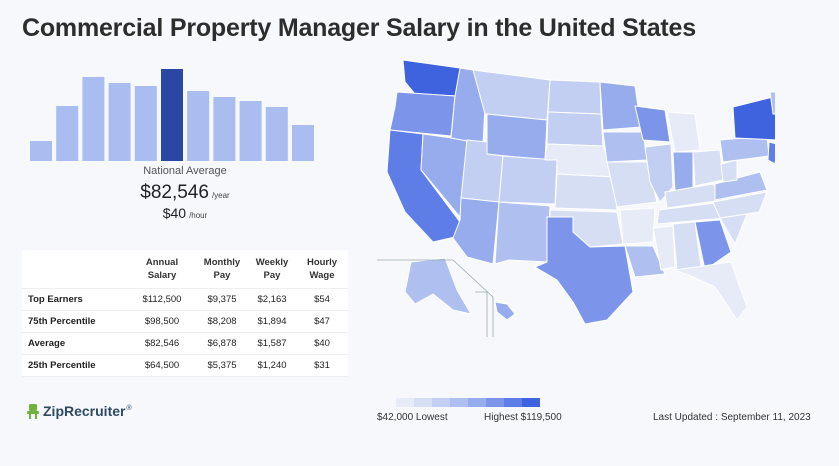 The height and width of the screenshot is (466, 839). Describe the element at coordinates (528, 180) in the screenshot. I see `state-co` at that location.